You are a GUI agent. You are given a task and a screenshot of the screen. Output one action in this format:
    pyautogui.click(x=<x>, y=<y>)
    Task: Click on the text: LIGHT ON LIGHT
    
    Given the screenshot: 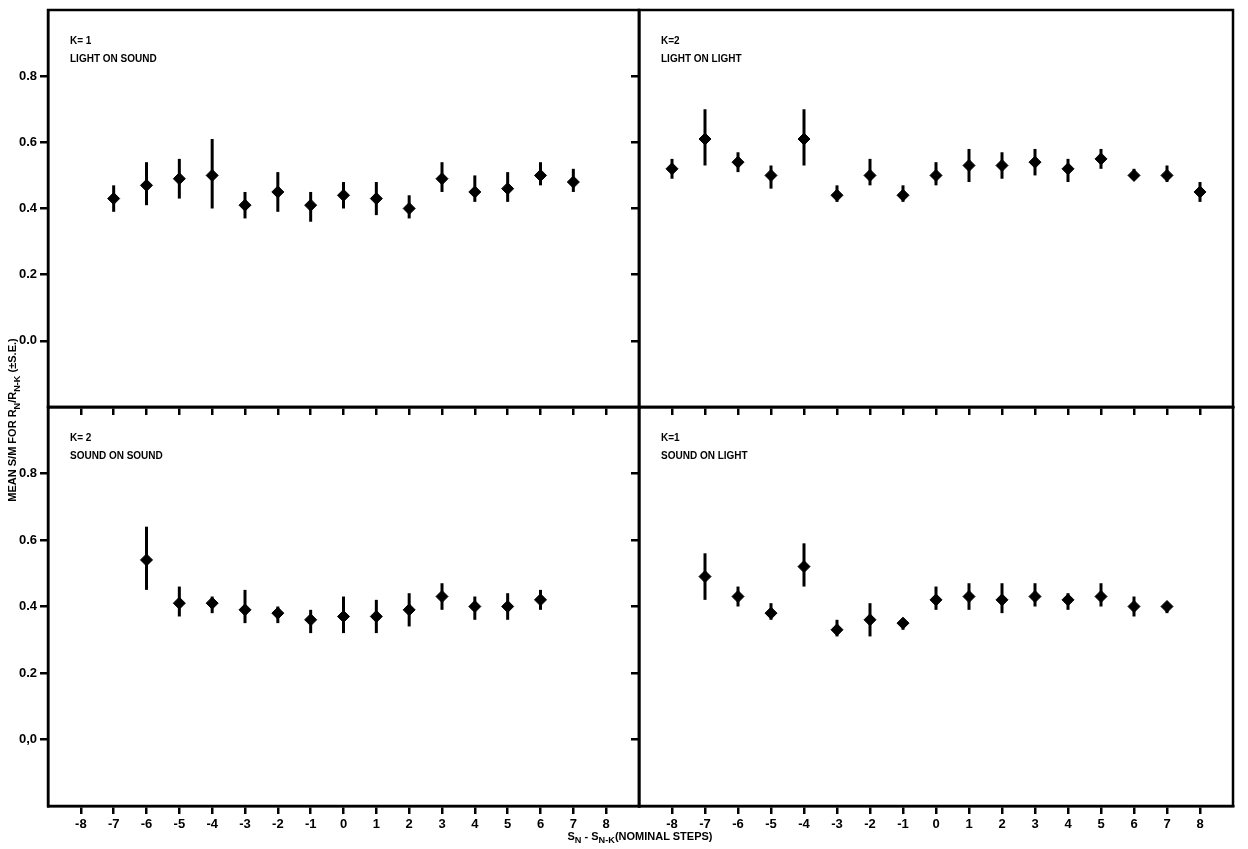 What is the action you would take?
    pyautogui.click(x=701, y=58)
    